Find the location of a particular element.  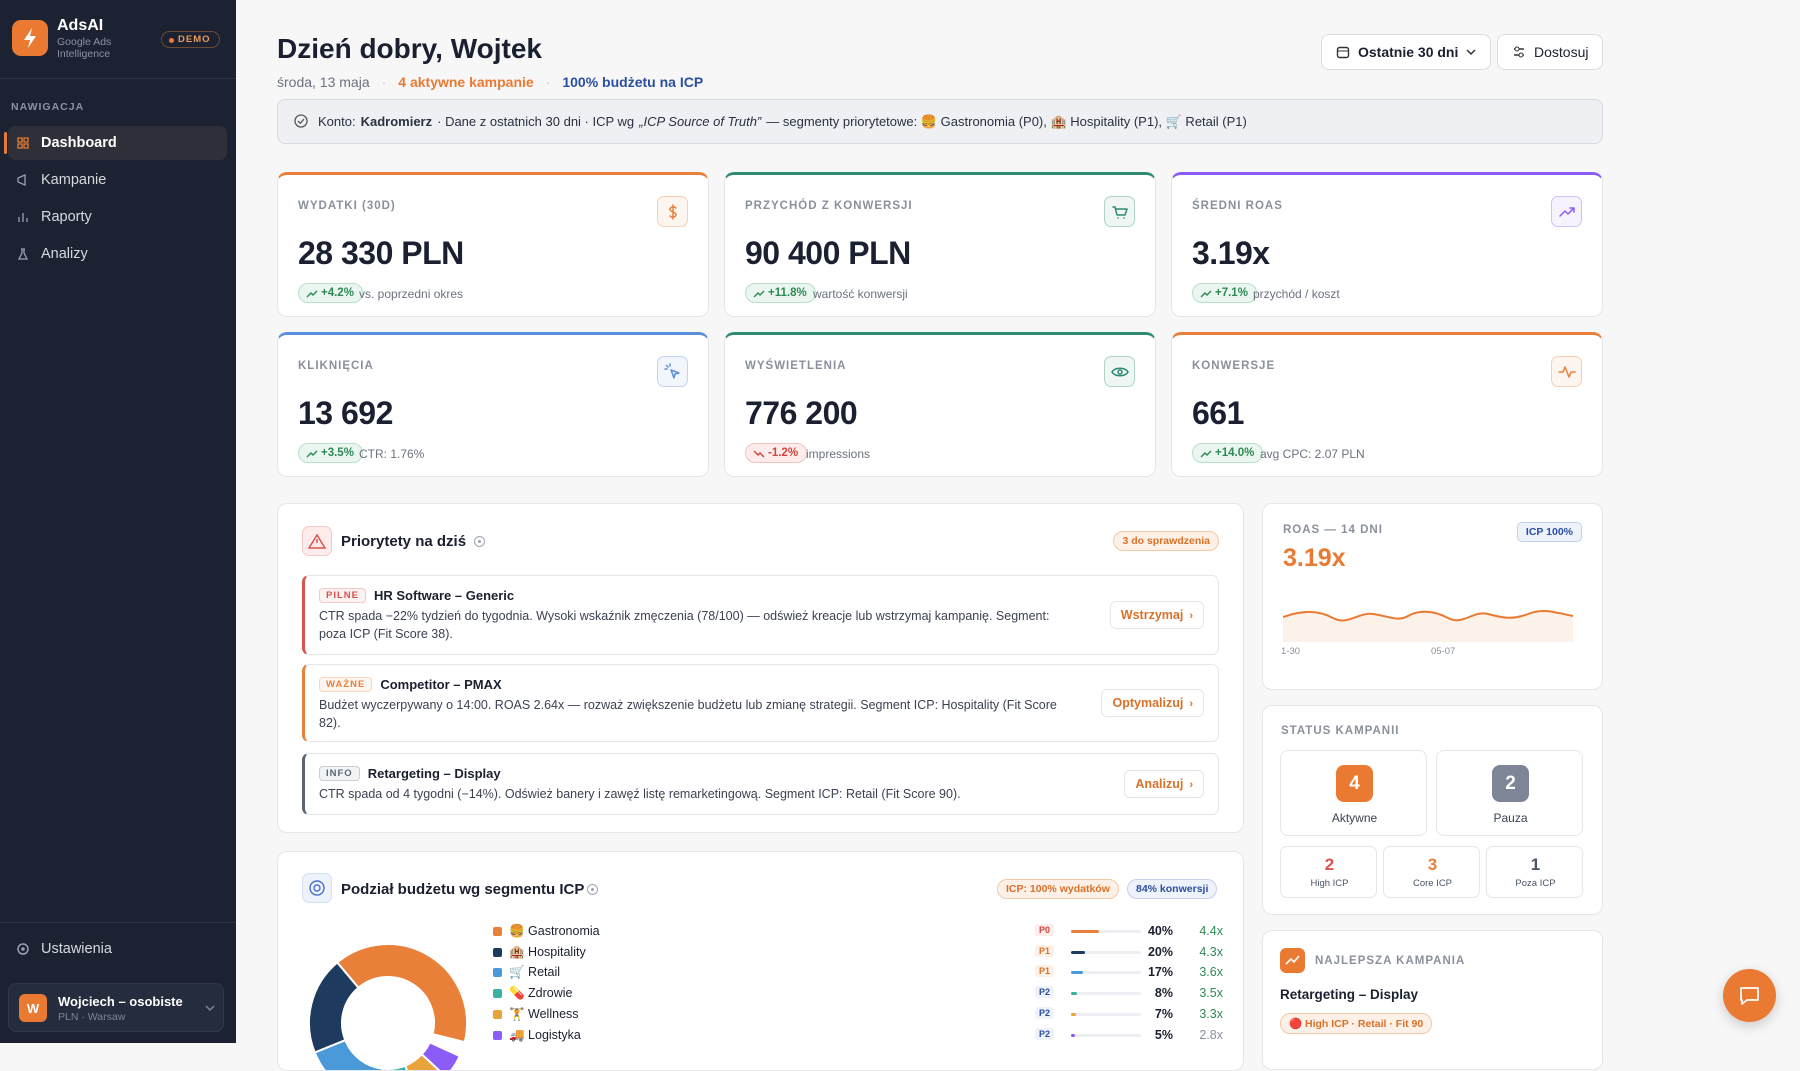

kpi-change: -1.2% is located at coordinates (776, 453).